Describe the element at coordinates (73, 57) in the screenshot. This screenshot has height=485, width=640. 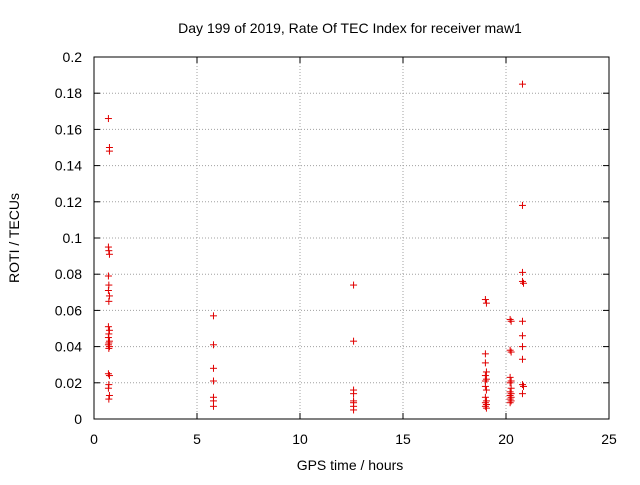
I see `y-tick-label: 0.2` at that location.